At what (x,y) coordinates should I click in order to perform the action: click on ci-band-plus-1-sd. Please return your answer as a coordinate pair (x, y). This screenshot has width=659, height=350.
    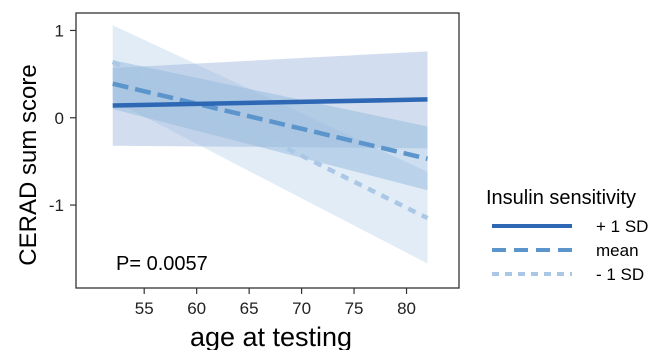
    Looking at the image, I should click on (270, 100).